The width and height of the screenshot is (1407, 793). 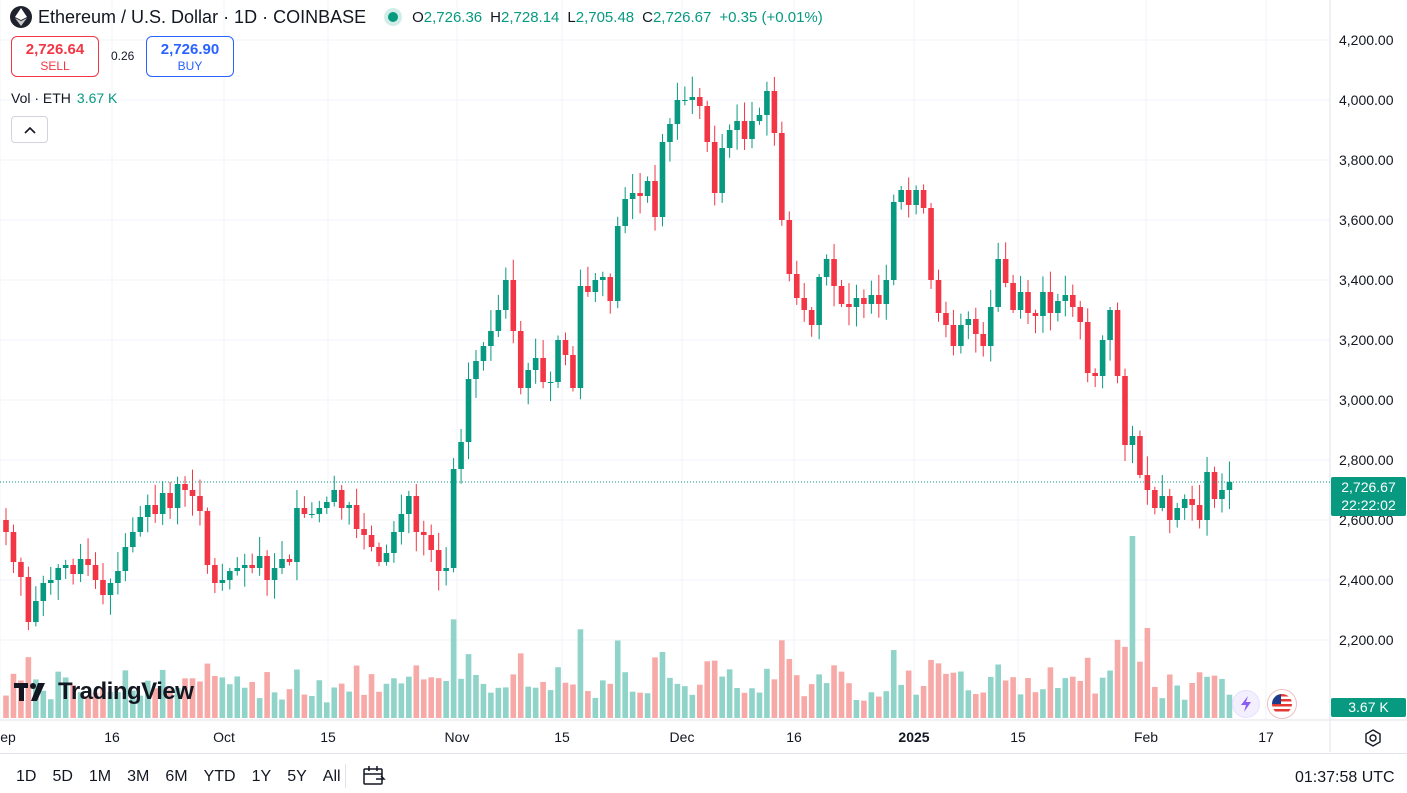 I want to click on y-tick-label: 3,800.00, so click(x=1366, y=160).